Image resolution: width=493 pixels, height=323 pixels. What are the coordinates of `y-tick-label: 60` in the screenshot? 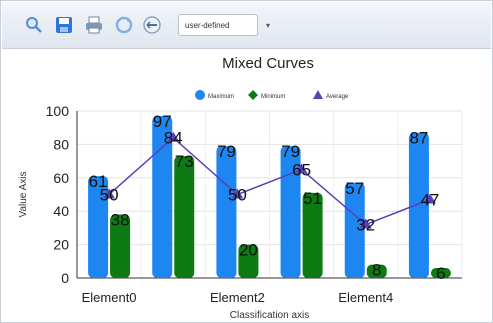 It's located at (61, 178).